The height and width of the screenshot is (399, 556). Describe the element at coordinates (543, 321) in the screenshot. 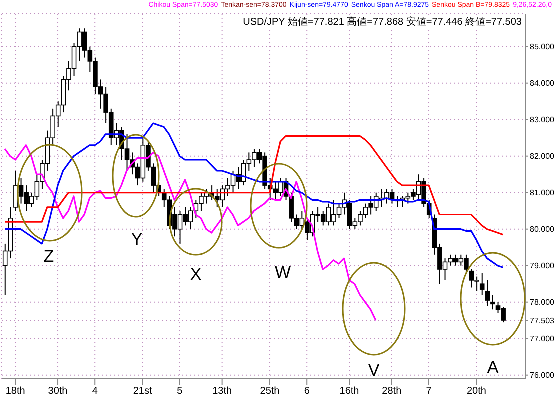

I see `y-tick-label: 77.503` at that location.